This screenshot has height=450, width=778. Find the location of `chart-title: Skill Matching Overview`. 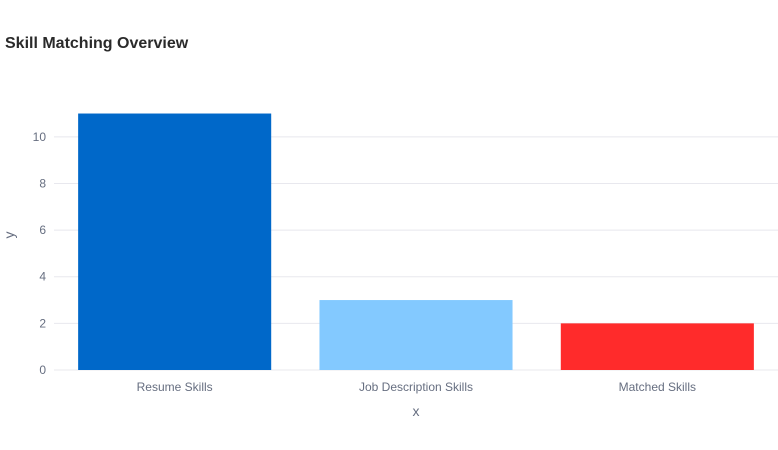

chart-title: Skill Matching Overview is located at coordinates (97, 43).